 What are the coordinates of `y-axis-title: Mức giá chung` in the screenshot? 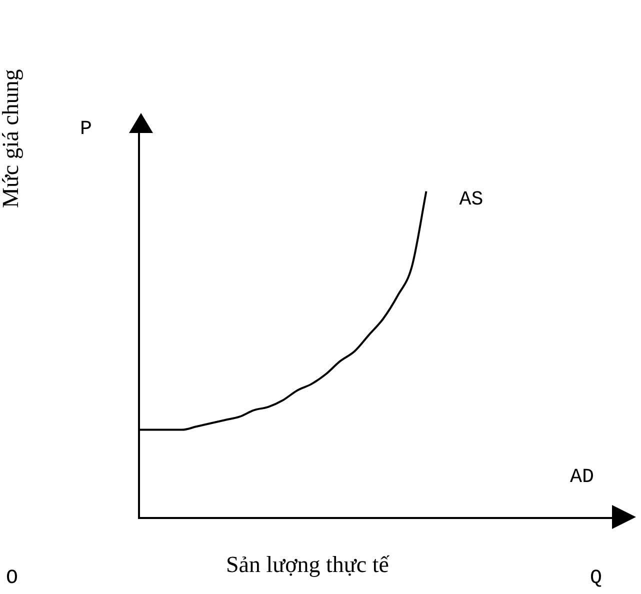 It's located at (12, 138).